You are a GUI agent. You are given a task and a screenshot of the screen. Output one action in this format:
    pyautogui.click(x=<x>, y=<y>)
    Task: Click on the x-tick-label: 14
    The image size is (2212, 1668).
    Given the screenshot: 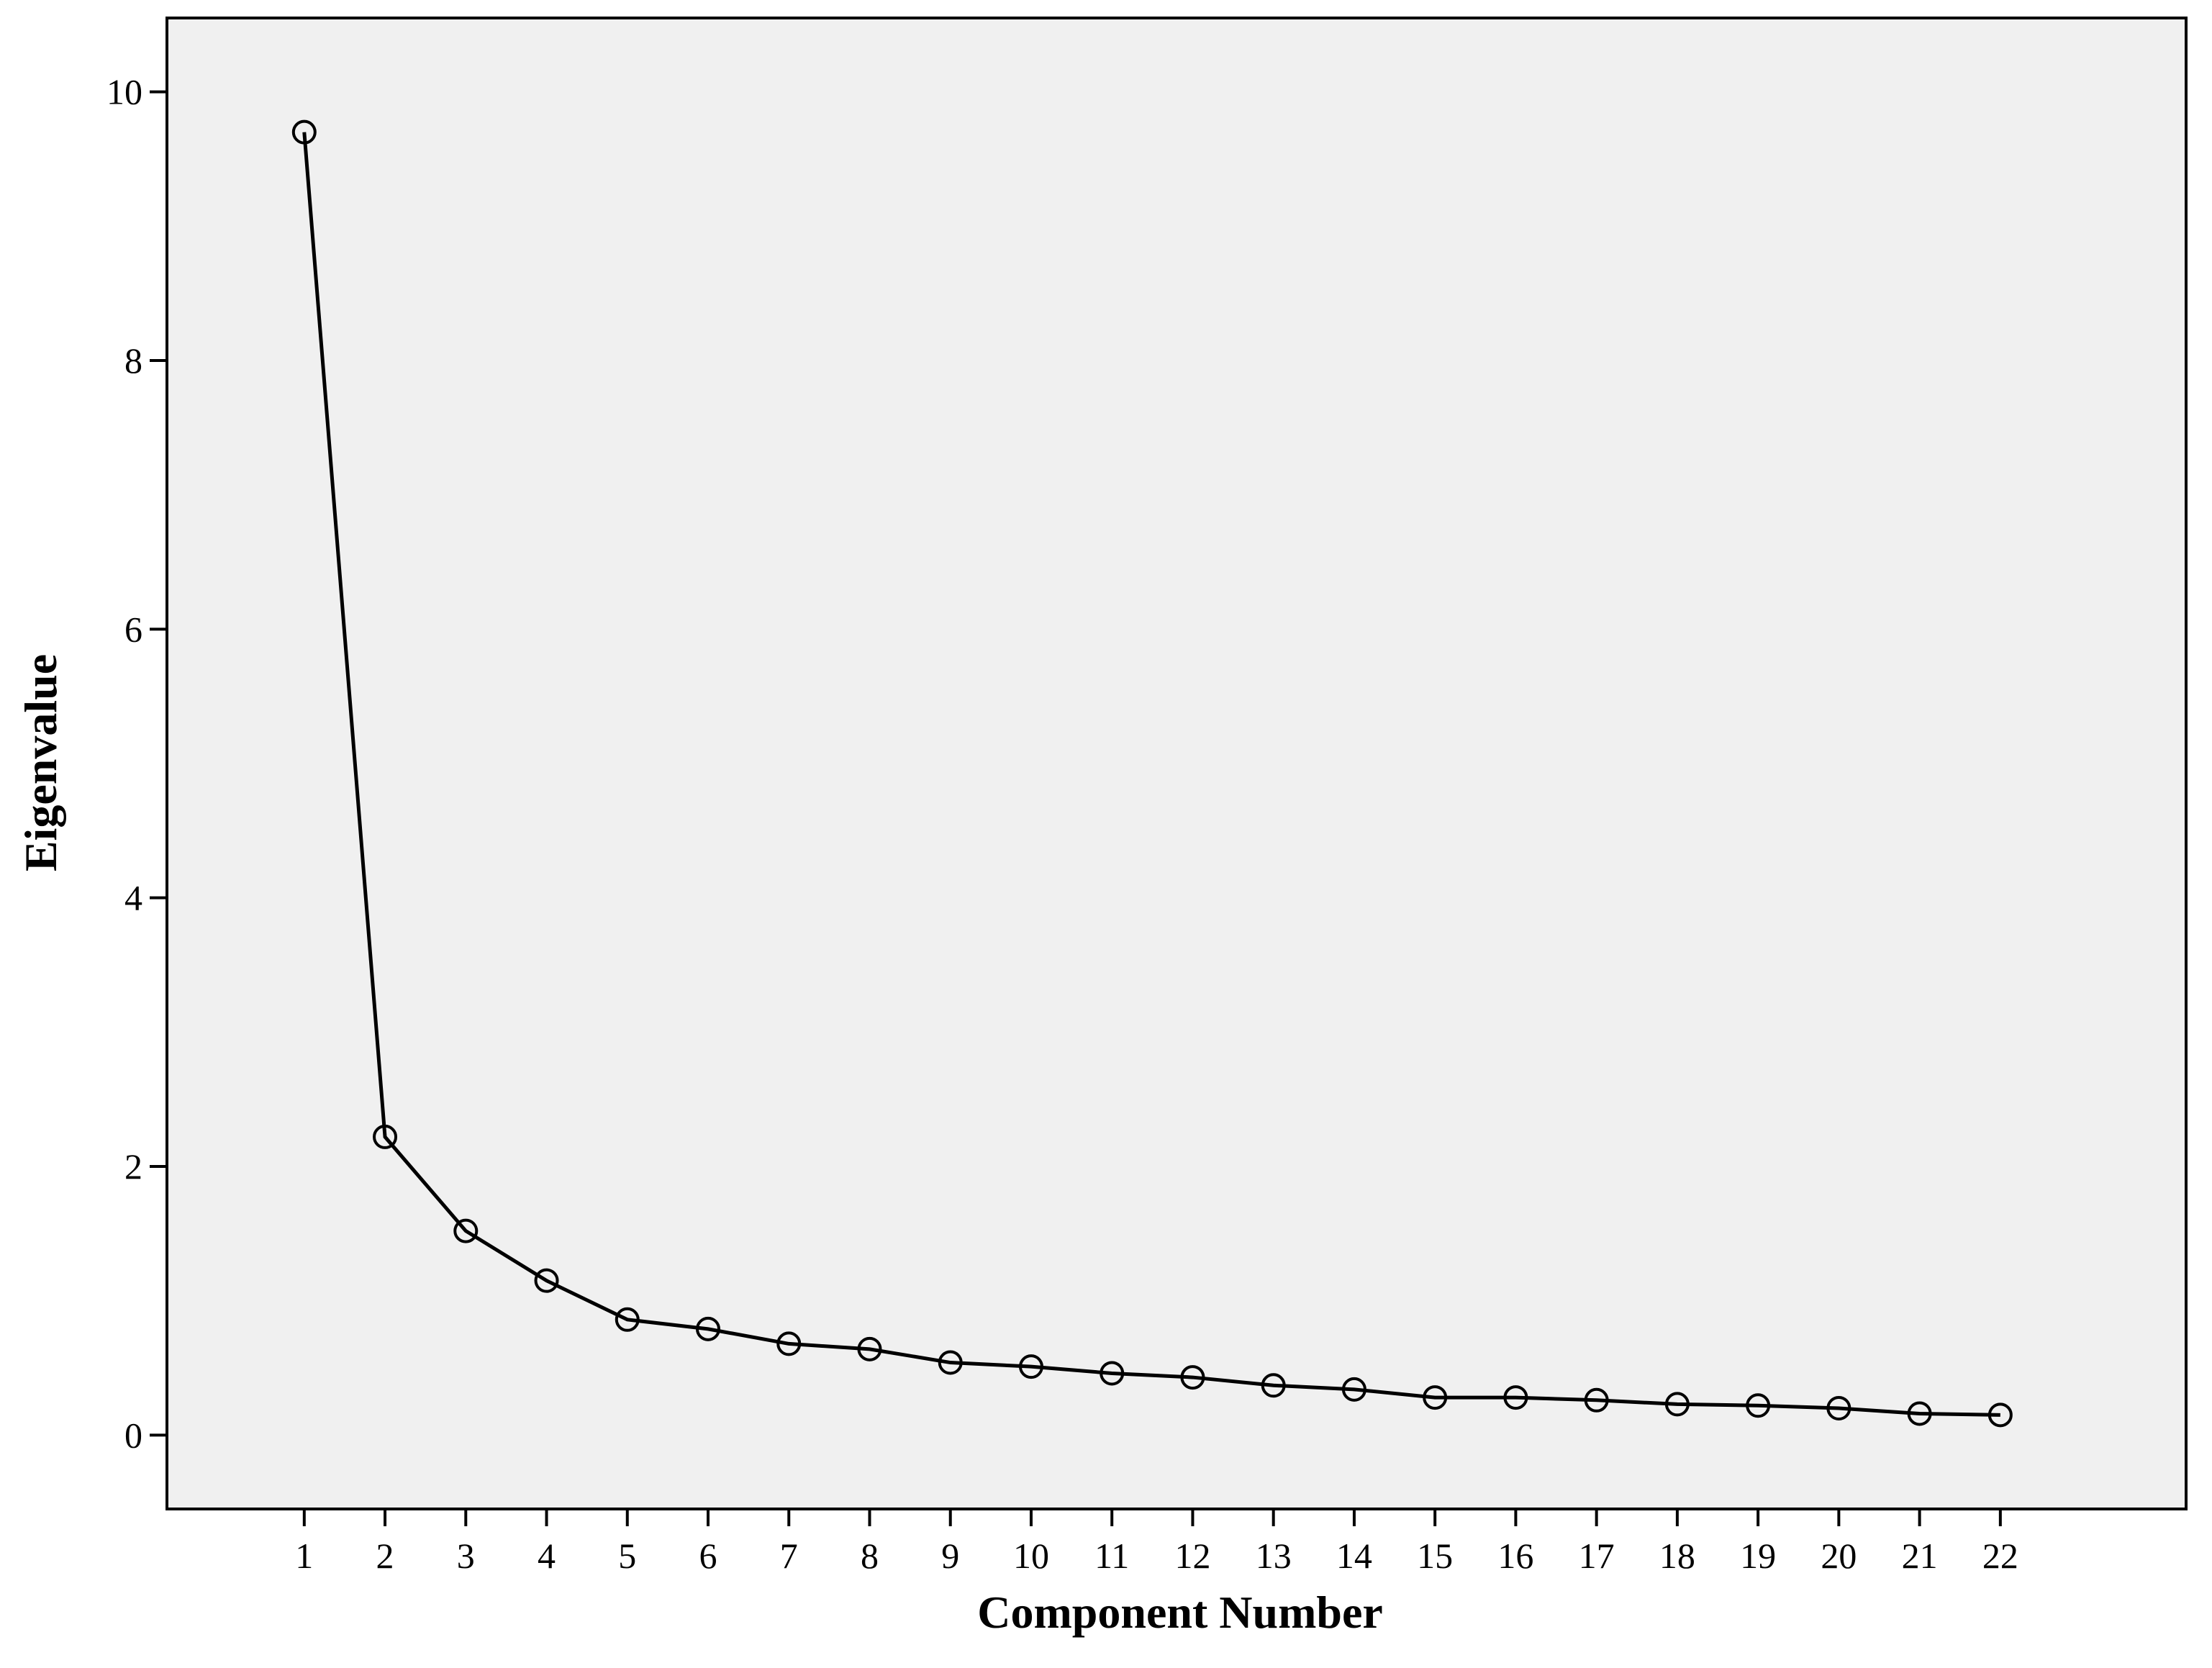 What is the action you would take?
    pyautogui.click(x=1354, y=1556)
    